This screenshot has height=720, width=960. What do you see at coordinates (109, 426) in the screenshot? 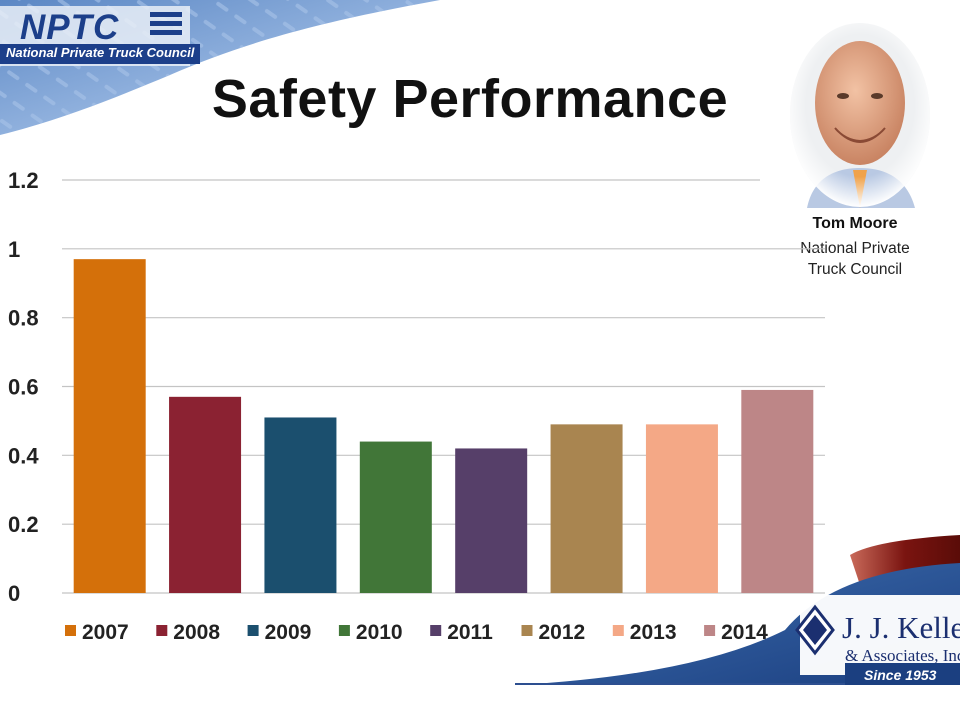
I see `bar-2007` at bounding box center [109, 426].